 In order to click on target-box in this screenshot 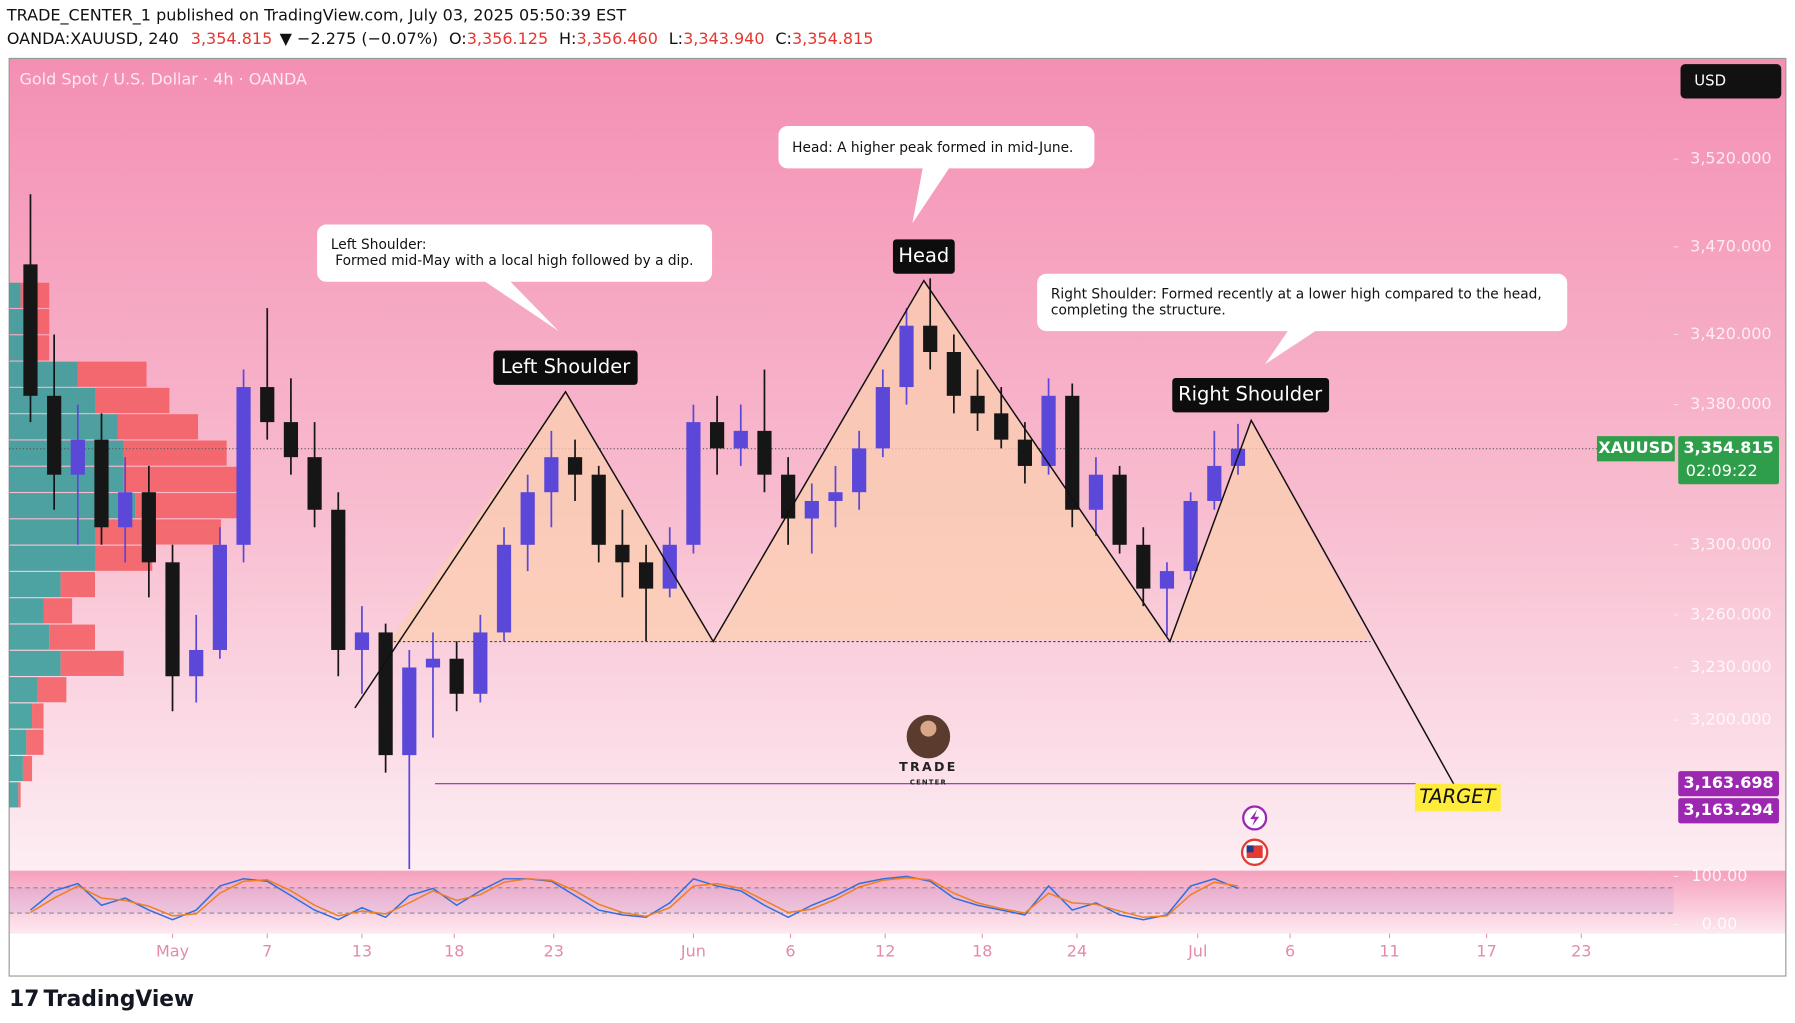, I will do `click(1457, 797)`.